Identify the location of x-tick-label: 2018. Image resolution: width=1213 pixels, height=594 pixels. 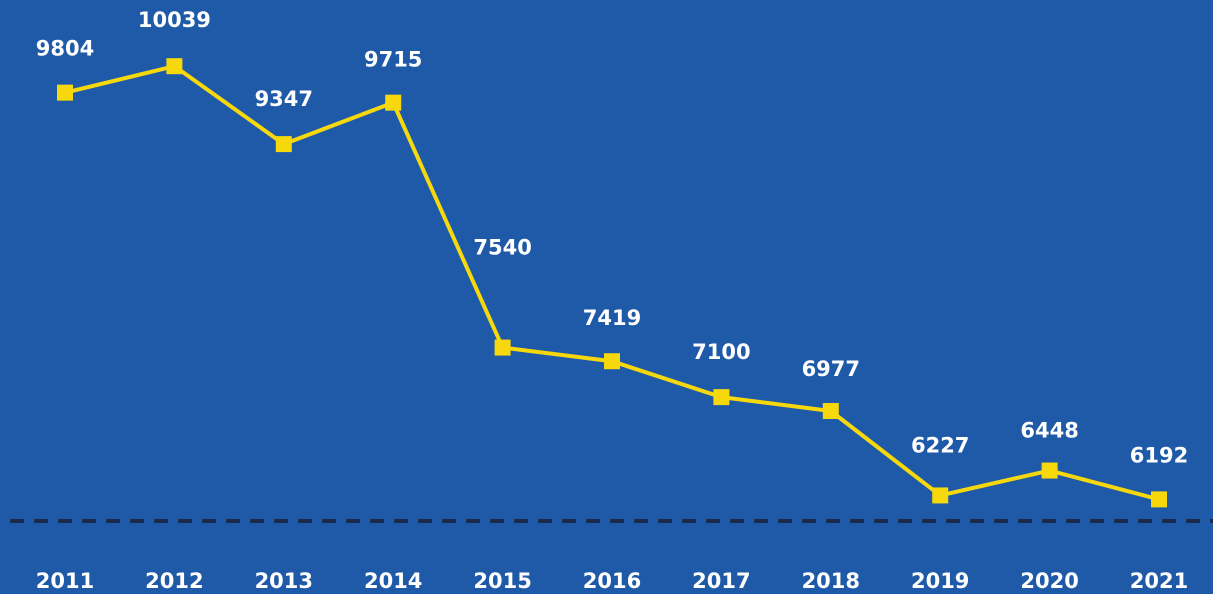
(831, 581).